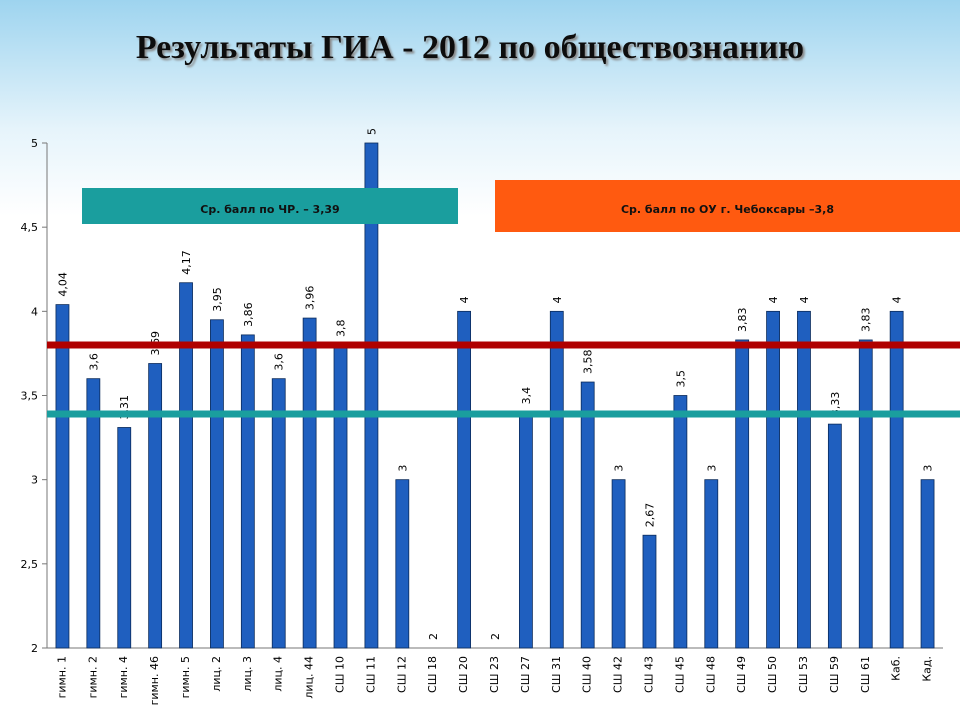 The width and height of the screenshot is (960, 724). I want to click on x-tick-label: лиц. 3, so click(247, 674).